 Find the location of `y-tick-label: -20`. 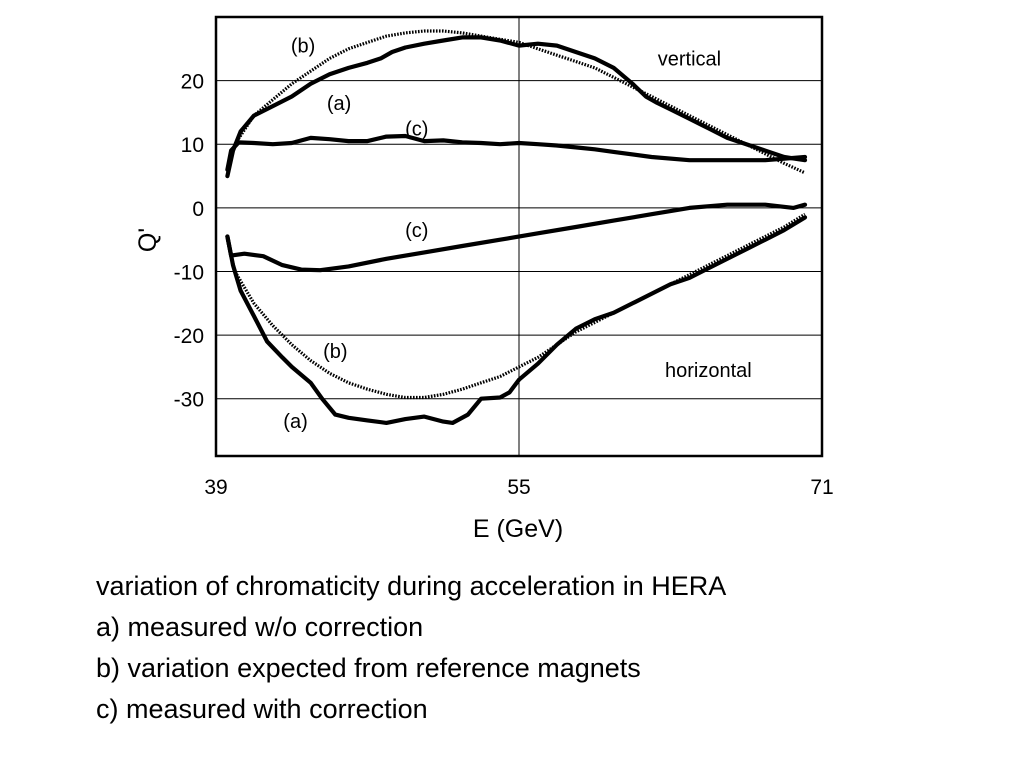

y-tick-label: -20 is located at coordinates (189, 336).